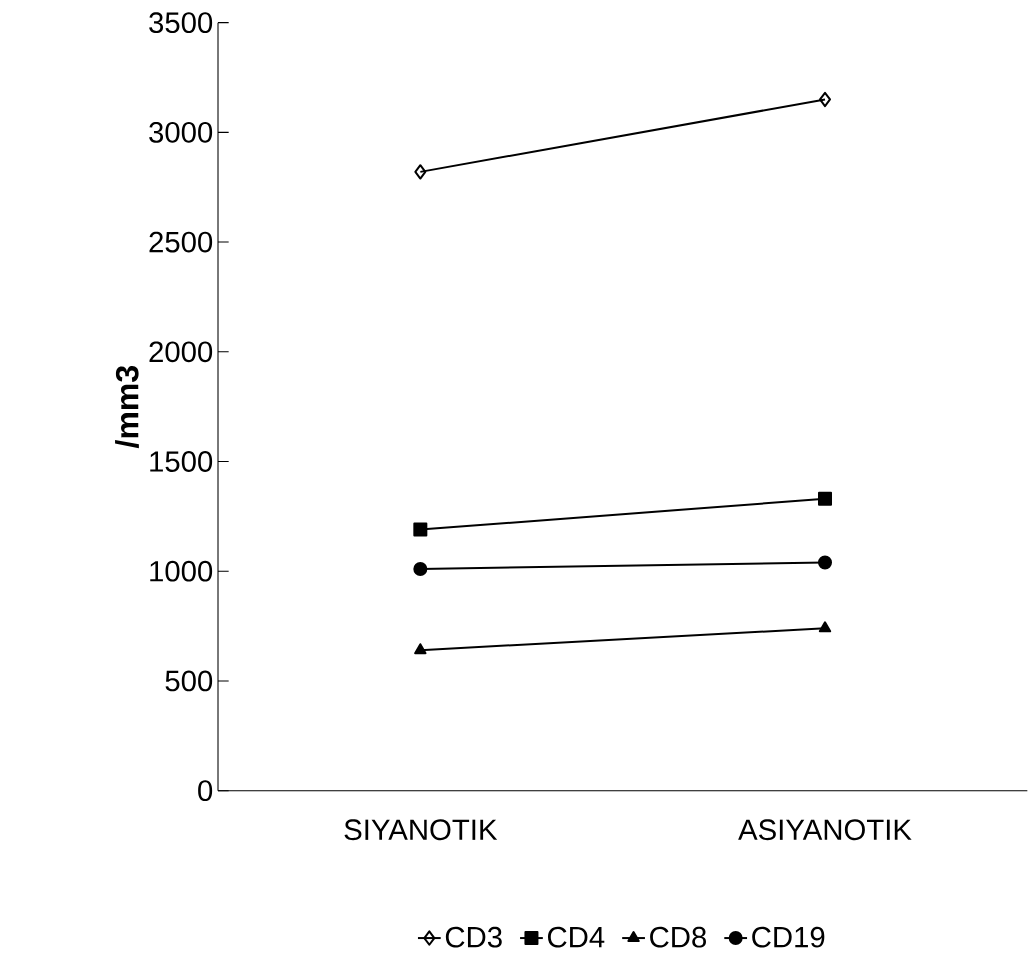 Image resolution: width=1028 pixels, height=973 pixels. I want to click on legend-label: CD8, so click(678, 937).